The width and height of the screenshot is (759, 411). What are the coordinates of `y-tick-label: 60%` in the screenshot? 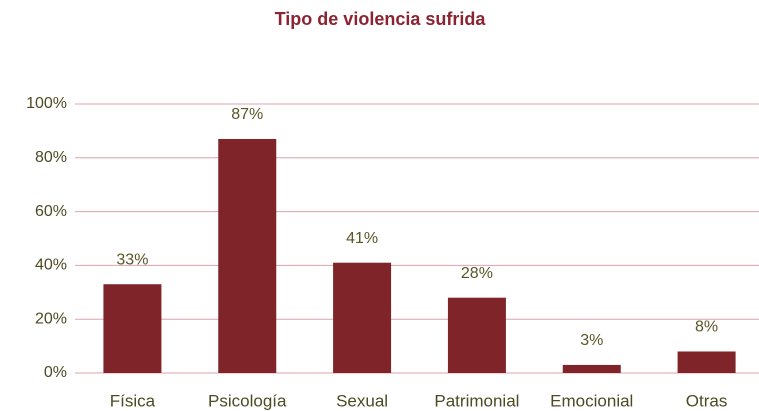 It's located at (51, 211).